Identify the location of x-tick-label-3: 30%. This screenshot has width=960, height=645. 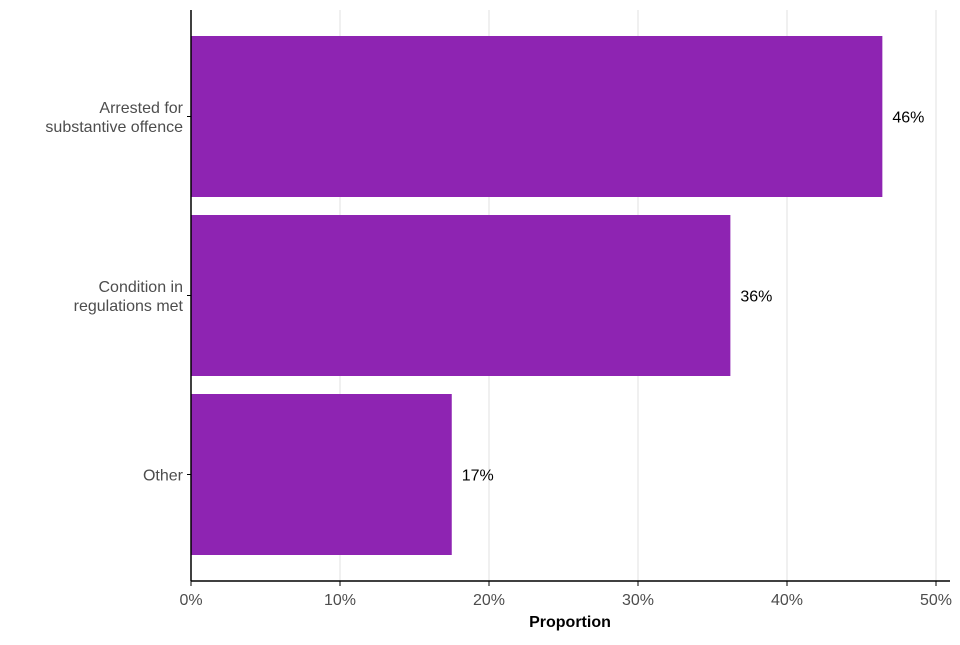
(638, 600).